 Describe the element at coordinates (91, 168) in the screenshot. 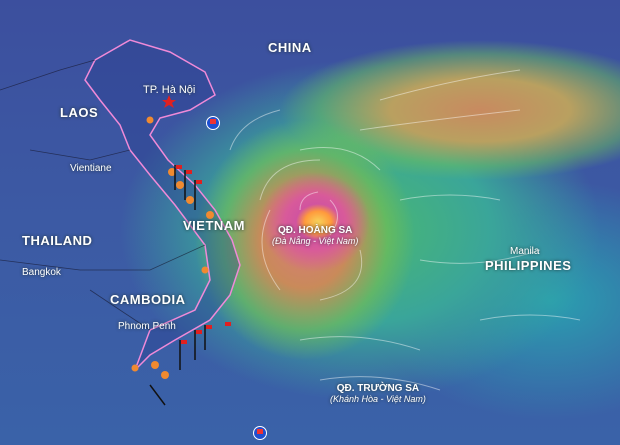

I see `city-label-vientiane: Vientiane` at that location.